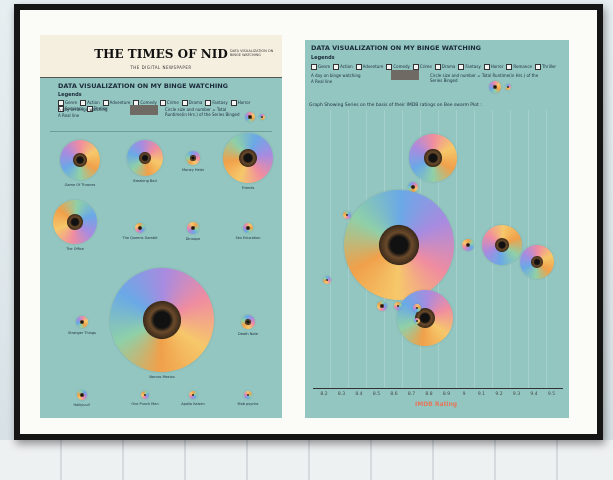  Describe the element at coordinates (429, 394) in the screenshot. I see `x-tick-label: 8.8` at that location.